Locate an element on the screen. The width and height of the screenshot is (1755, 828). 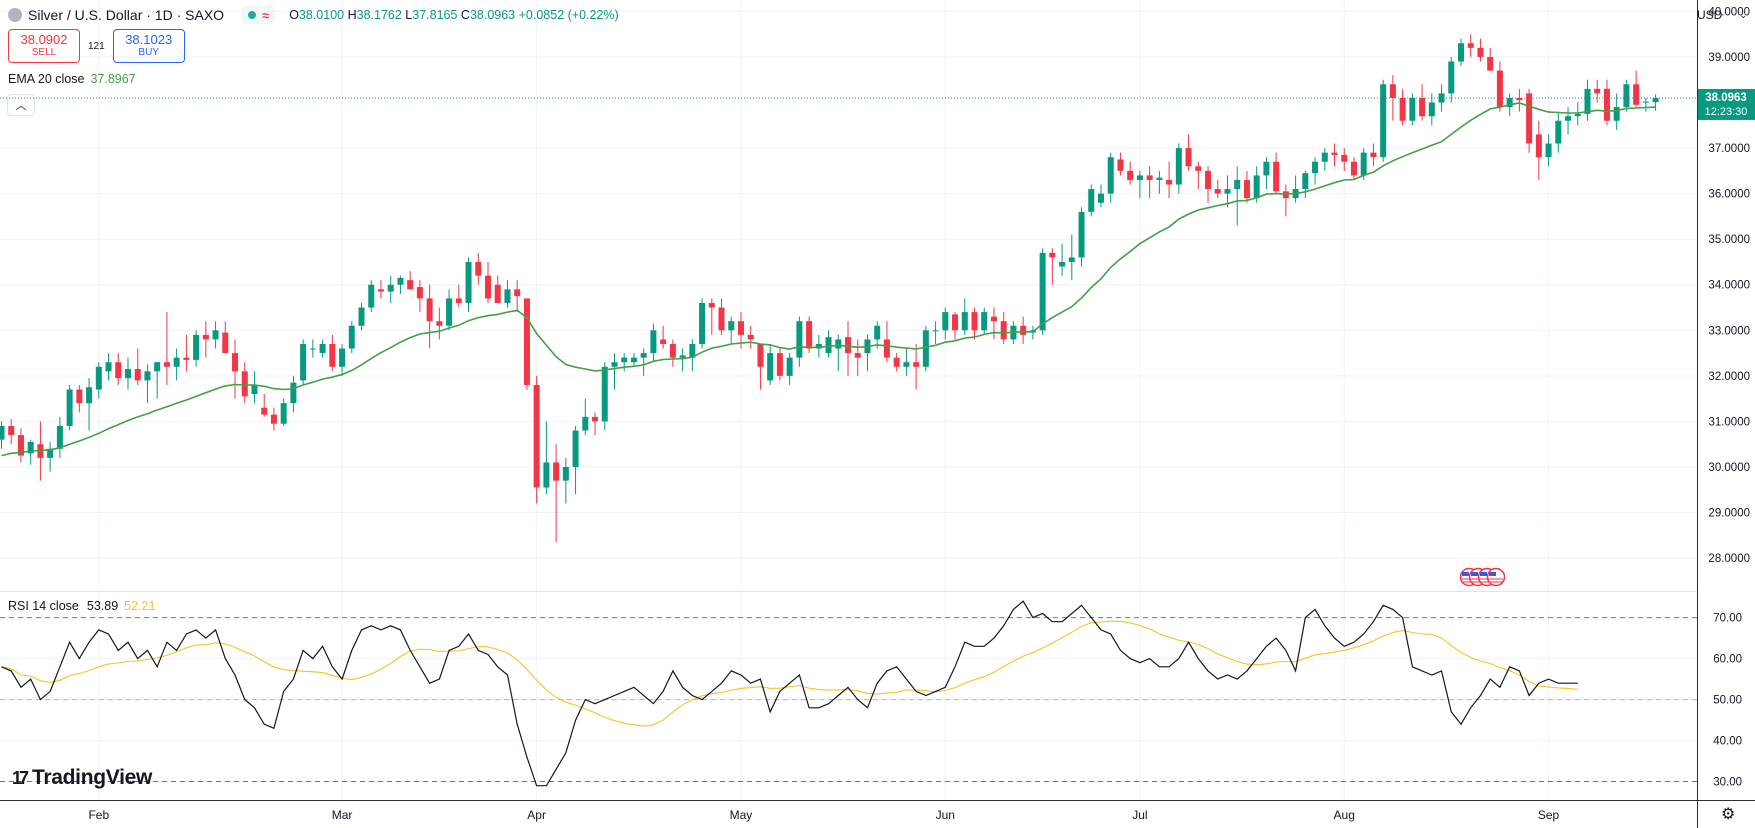
rsi-ma-line is located at coordinates (789, 673).